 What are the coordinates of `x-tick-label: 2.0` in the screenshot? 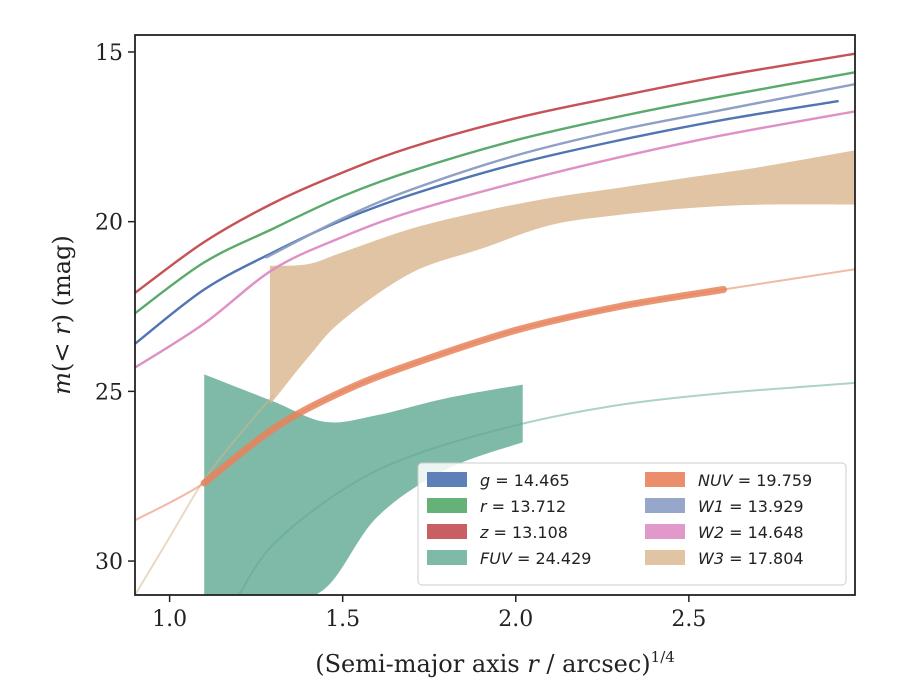 It's located at (515, 619).